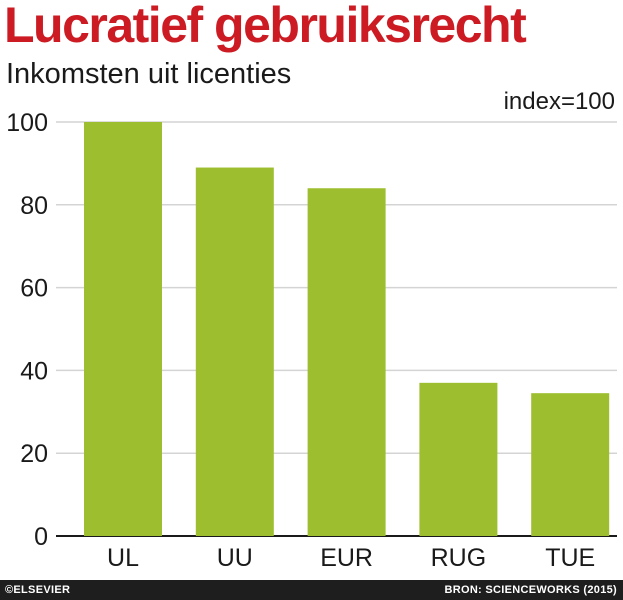 This screenshot has width=623, height=600. I want to click on bar-eur, so click(346, 362).